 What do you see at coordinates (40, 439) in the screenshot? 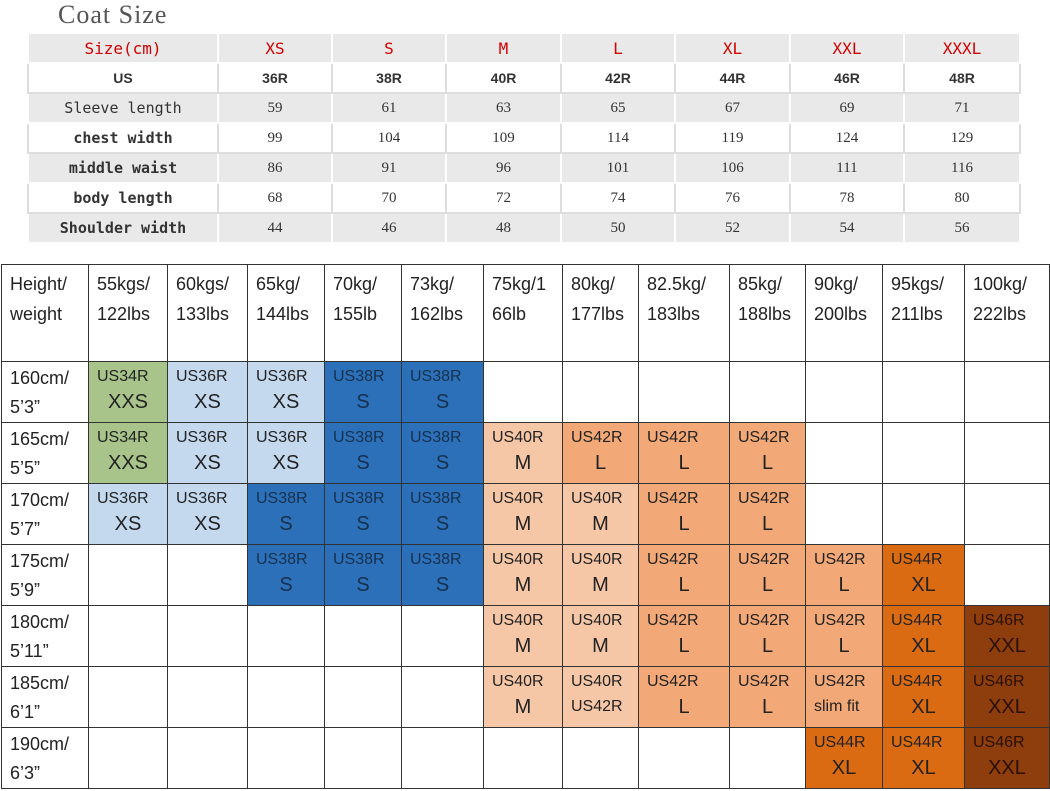
I see `height-label: 165cm/` at bounding box center [40, 439].